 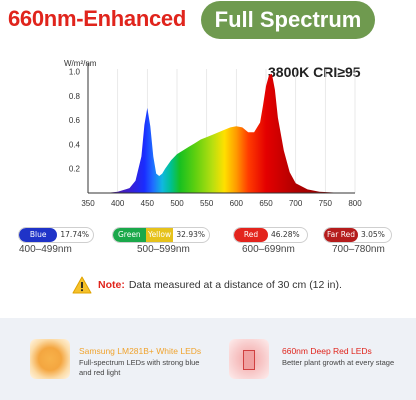 I want to click on band-percent: 46.28%, so click(x=285, y=234).